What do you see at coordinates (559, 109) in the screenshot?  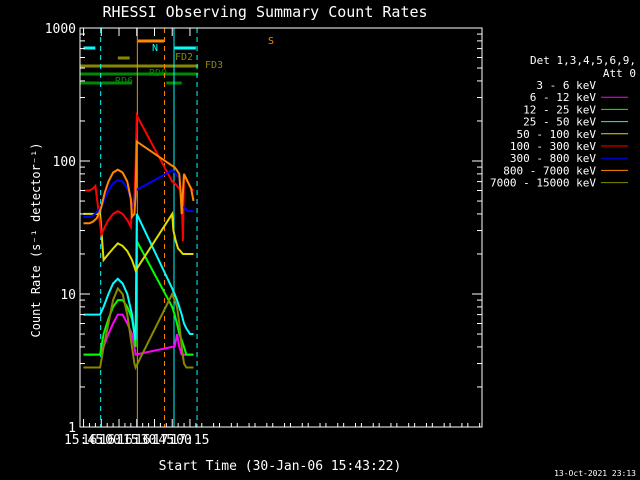 I see `legend-label: 12 - 25 keV` at bounding box center [559, 109].